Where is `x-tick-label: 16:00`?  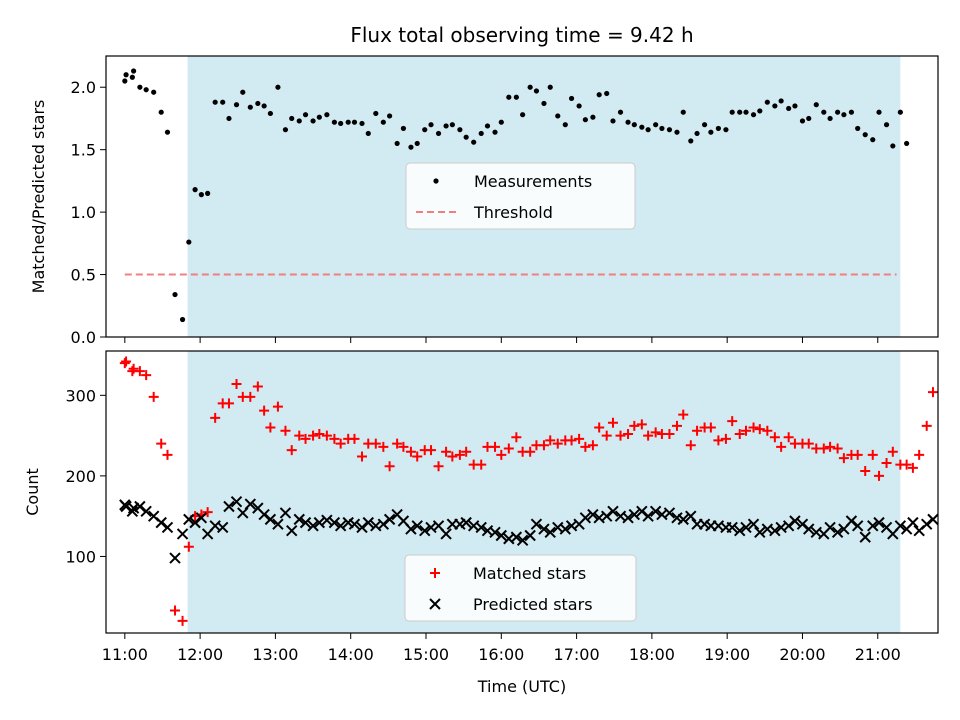 x-tick-label: 16:00 is located at coordinates (501, 654).